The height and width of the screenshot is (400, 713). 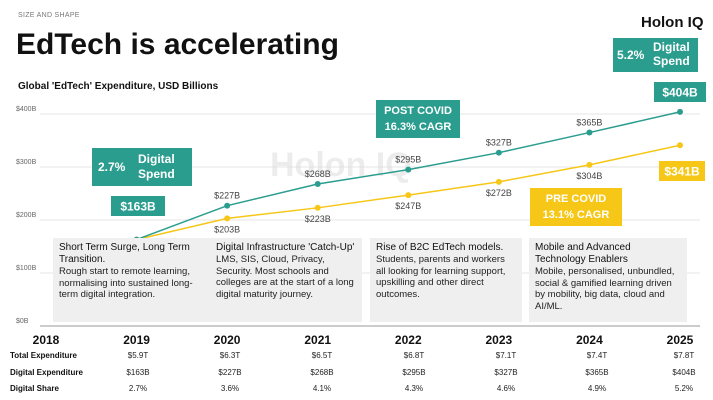 What do you see at coordinates (317, 340) in the screenshot?
I see `x-tick-label: 2021` at bounding box center [317, 340].